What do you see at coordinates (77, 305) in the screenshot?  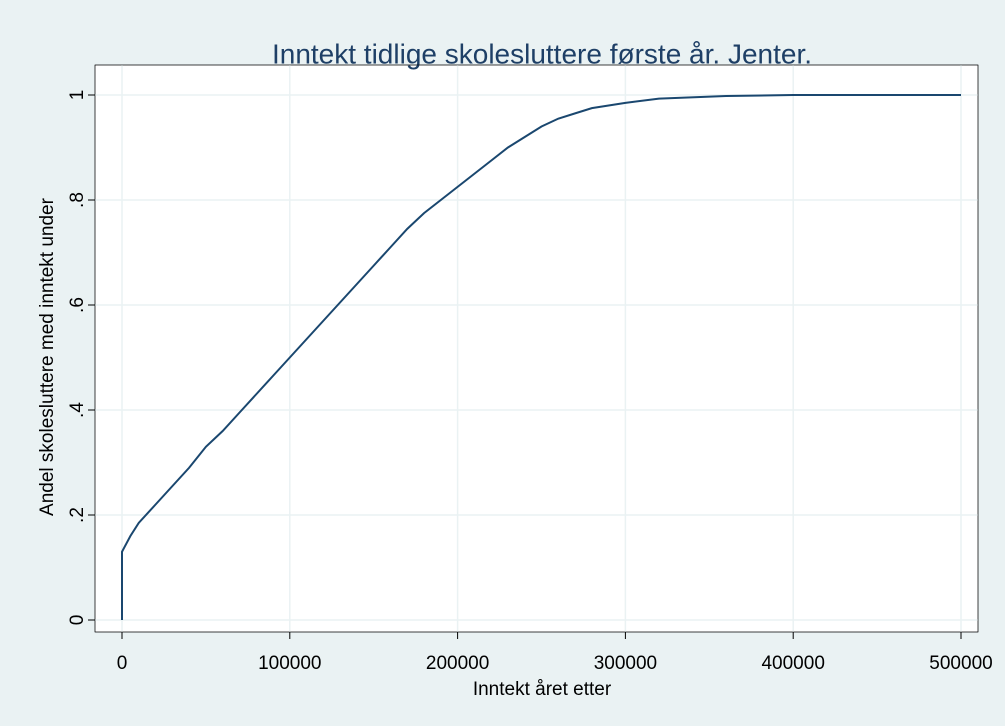 I see `y-tick-label: .6` at bounding box center [77, 305].